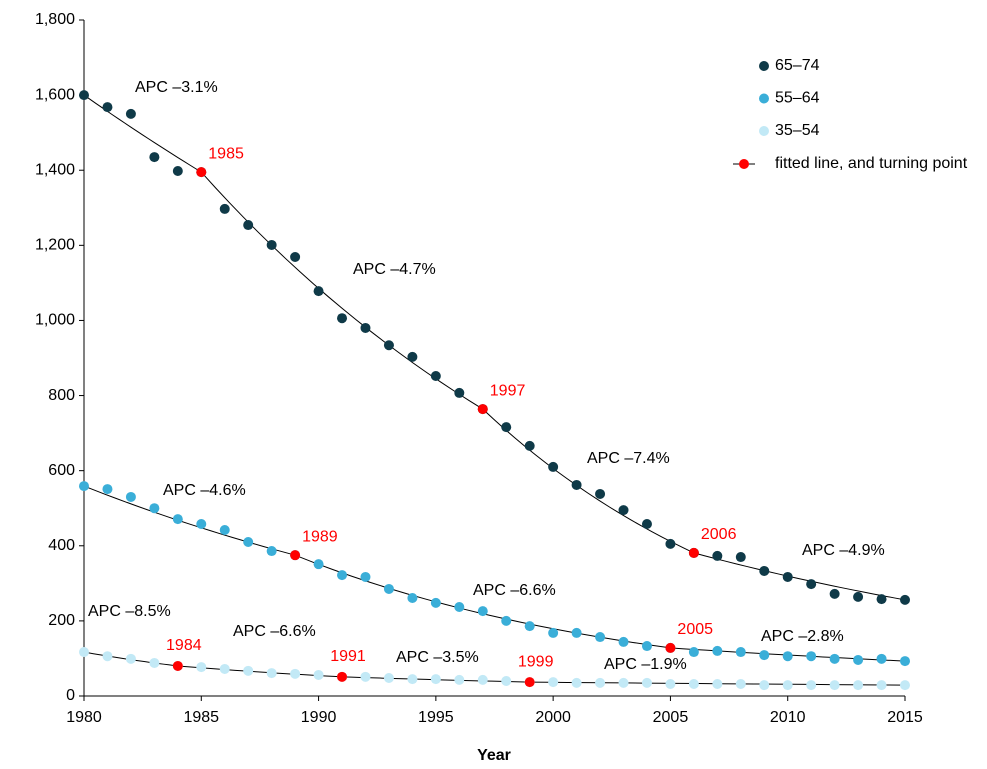  I want to click on turning-point-label: 1991, so click(348, 656).